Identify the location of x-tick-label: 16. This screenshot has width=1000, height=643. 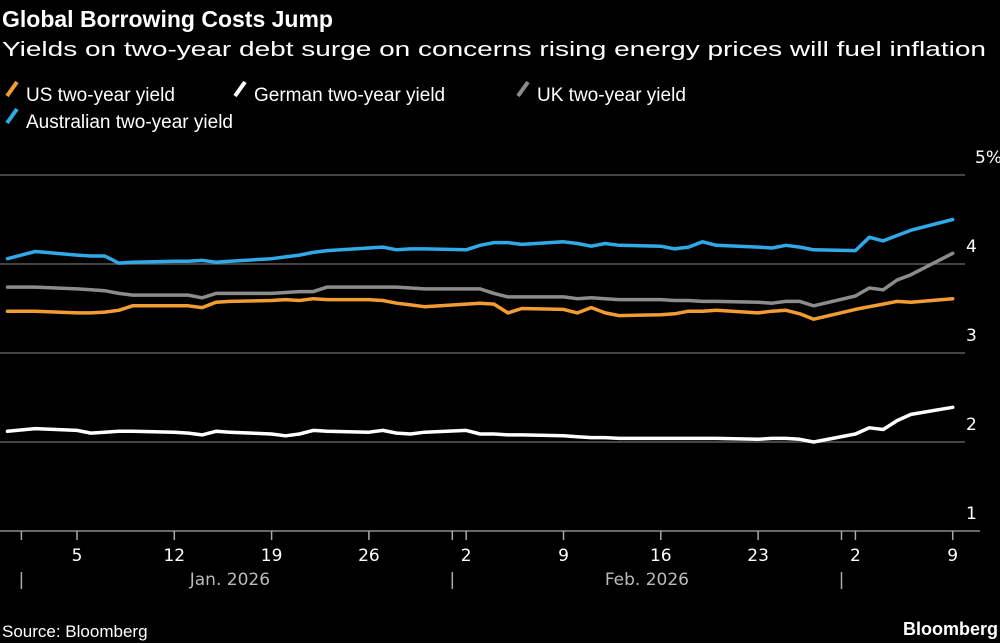
(661, 556).